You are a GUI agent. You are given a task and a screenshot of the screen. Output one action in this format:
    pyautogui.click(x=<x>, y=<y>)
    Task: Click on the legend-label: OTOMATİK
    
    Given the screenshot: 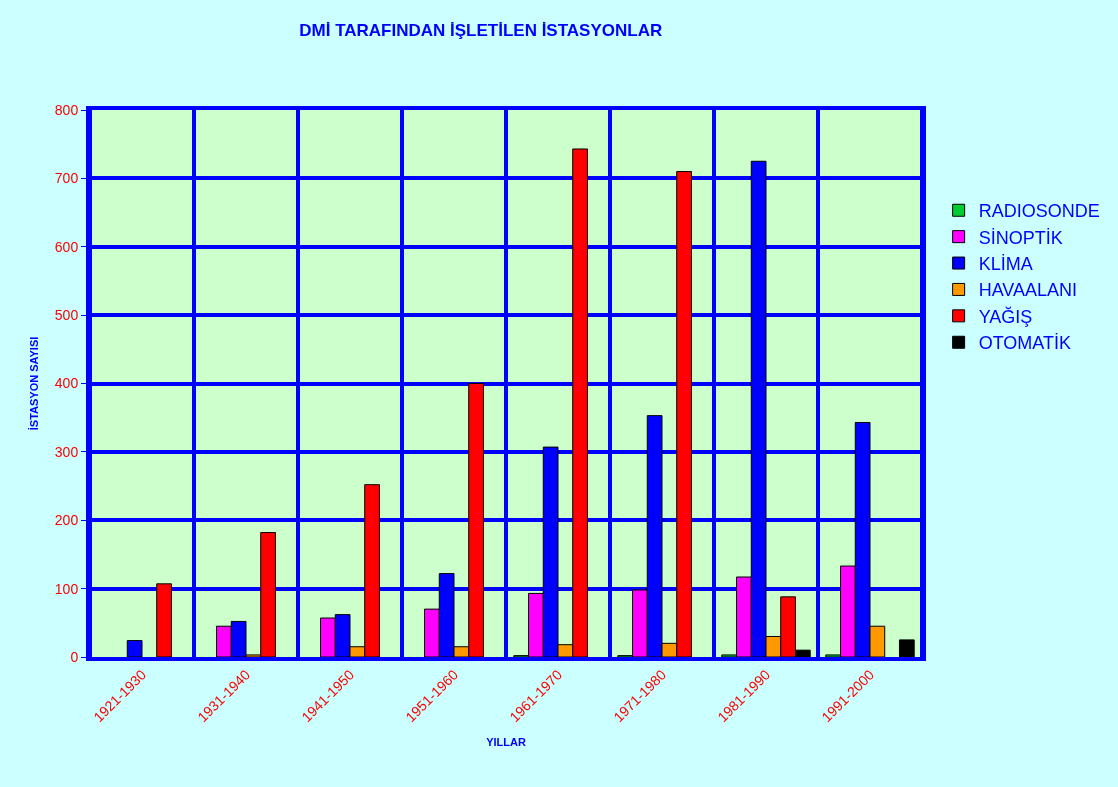 What is the action you would take?
    pyautogui.click(x=1024, y=343)
    